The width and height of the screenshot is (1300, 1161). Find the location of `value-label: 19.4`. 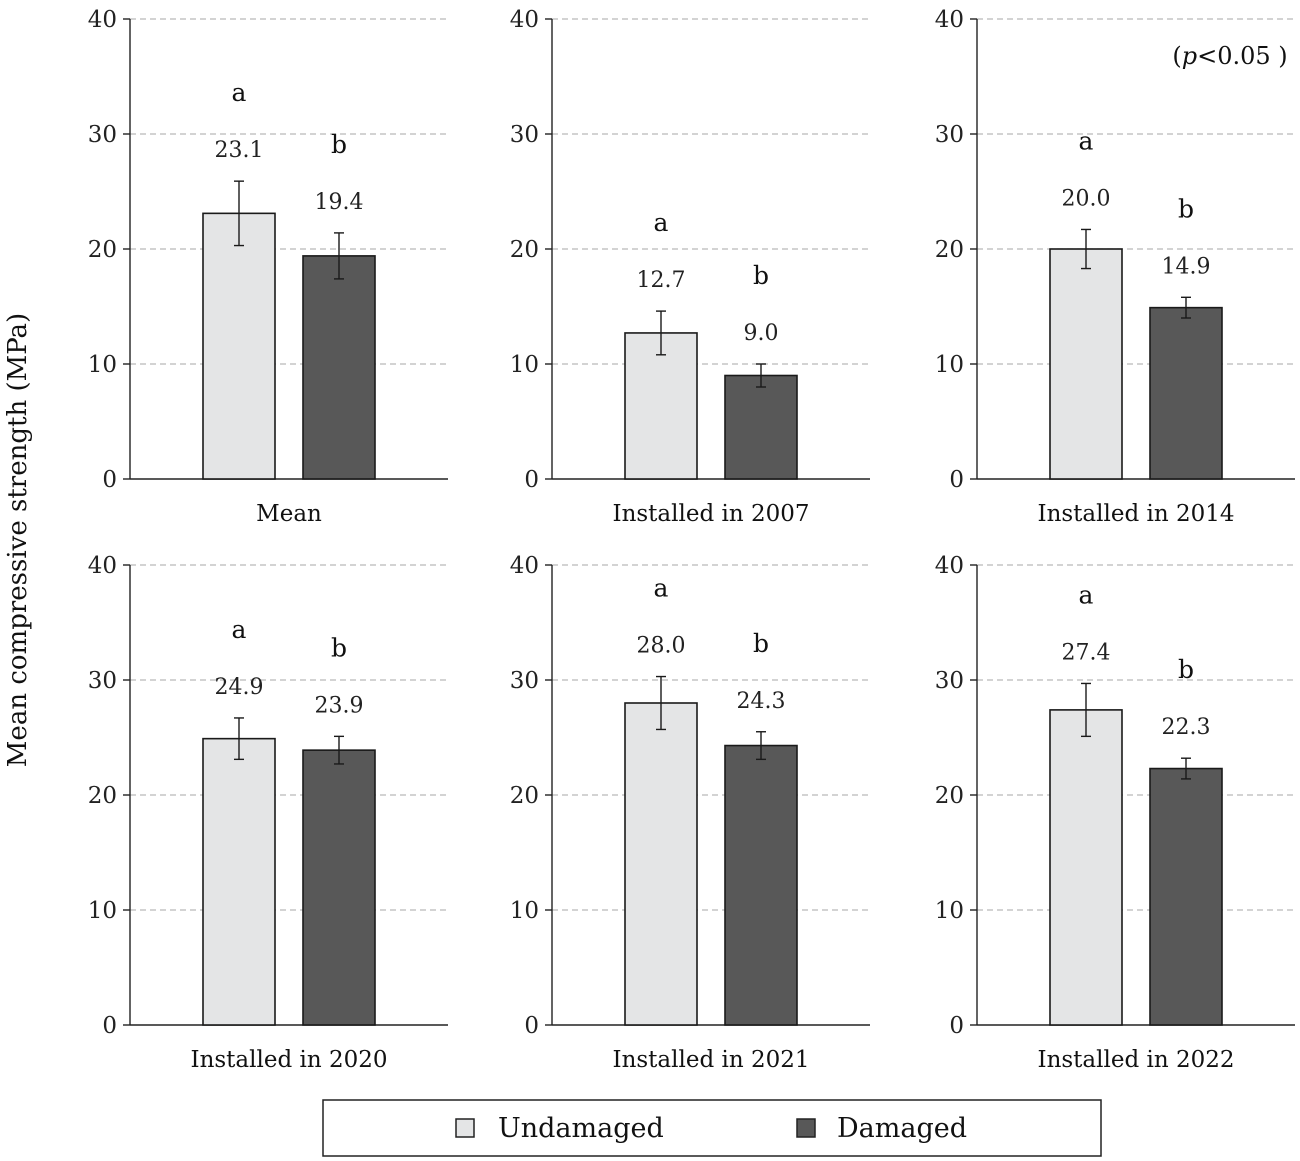

value-label: 19.4 is located at coordinates (339, 202).